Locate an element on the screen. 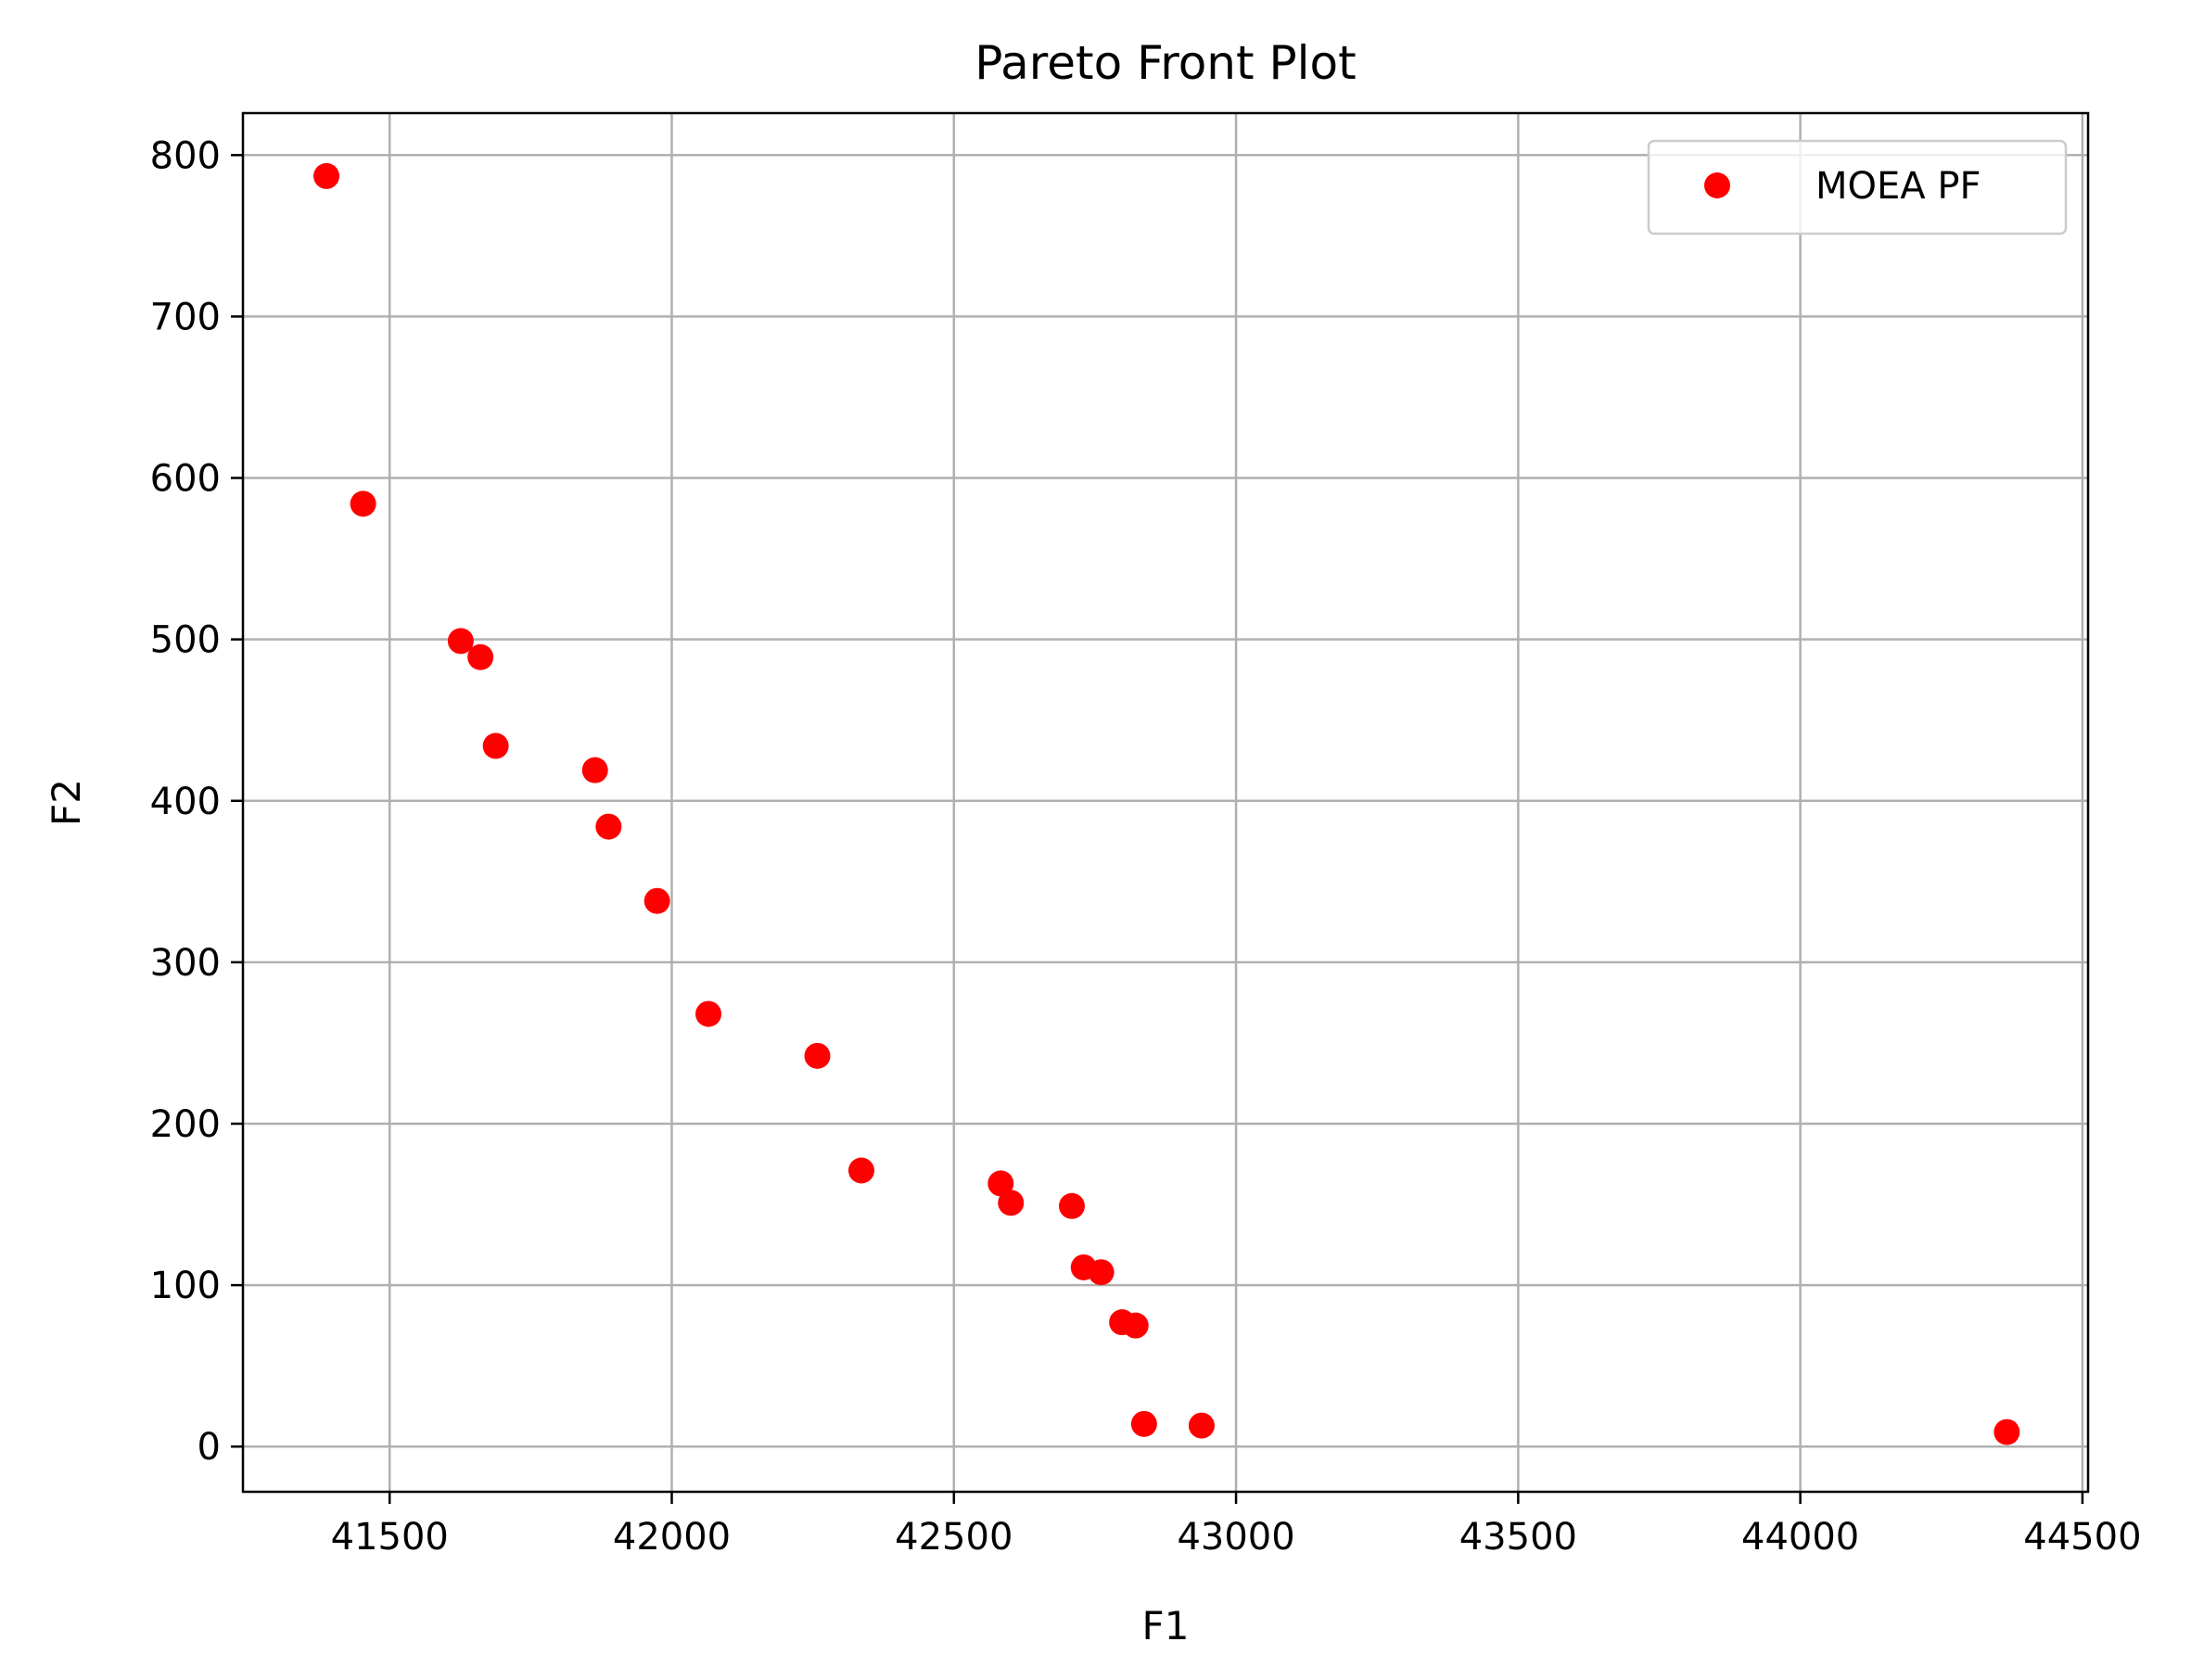  y-tick-label: 500 is located at coordinates (185, 640).